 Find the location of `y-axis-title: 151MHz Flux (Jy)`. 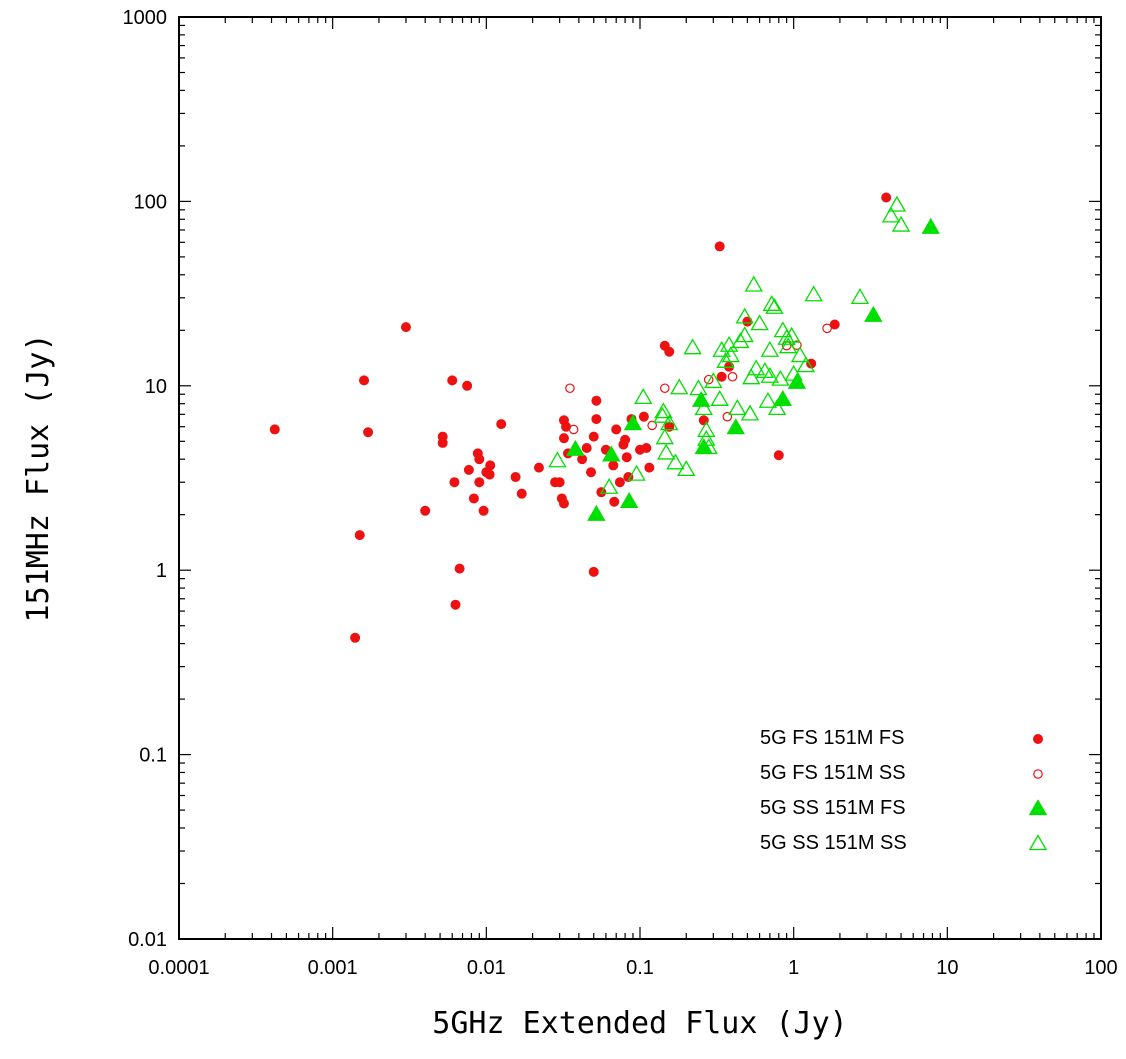

y-axis-title: 151MHz Flux (Jy) is located at coordinates (38, 478).